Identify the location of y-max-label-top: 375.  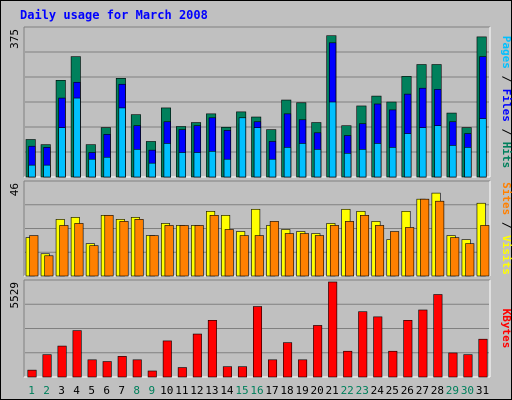
(14, 39).